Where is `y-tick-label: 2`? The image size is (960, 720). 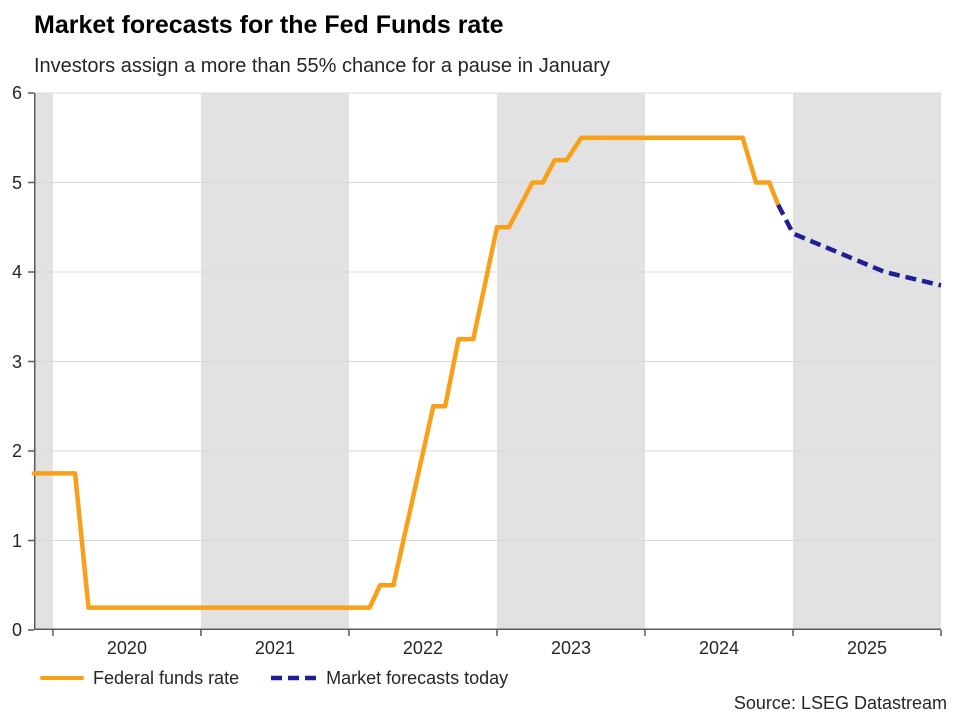
y-tick-label: 2 is located at coordinates (16, 451).